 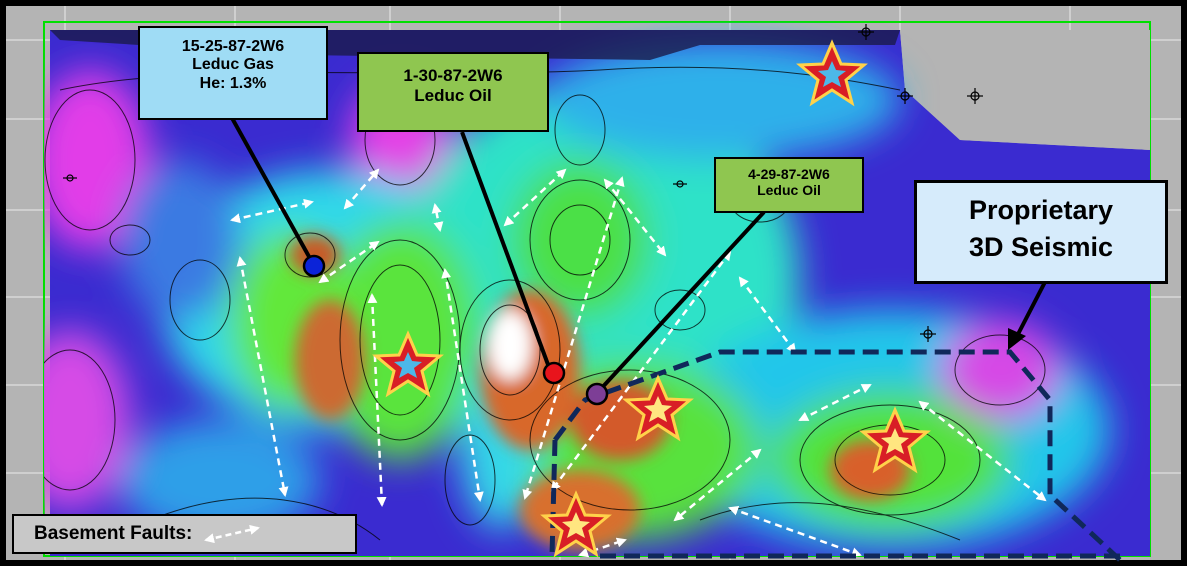 What do you see at coordinates (113, 533) in the screenshot?
I see `legend-label: Basement Faults:` at bounding box center [113, 533].